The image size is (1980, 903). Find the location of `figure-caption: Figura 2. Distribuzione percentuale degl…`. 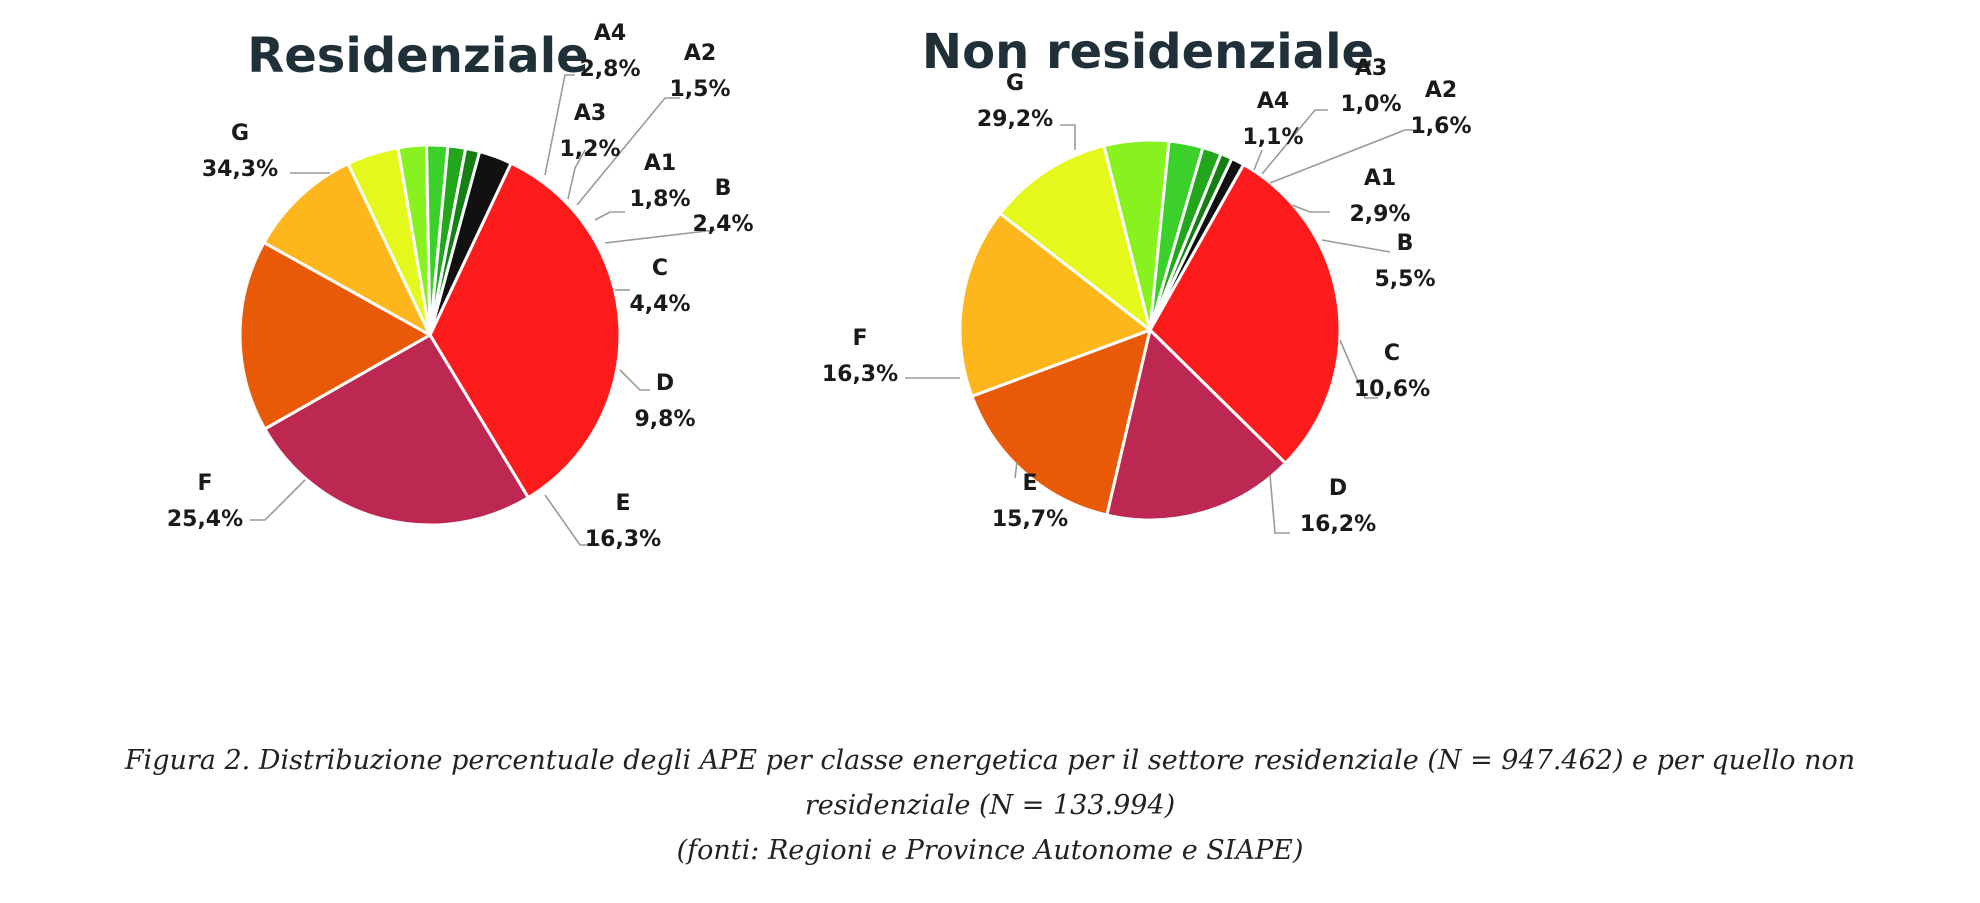

figure-caption: Figura 2. Distribuzione percentuale degl… is located at coordinates (990, 805).